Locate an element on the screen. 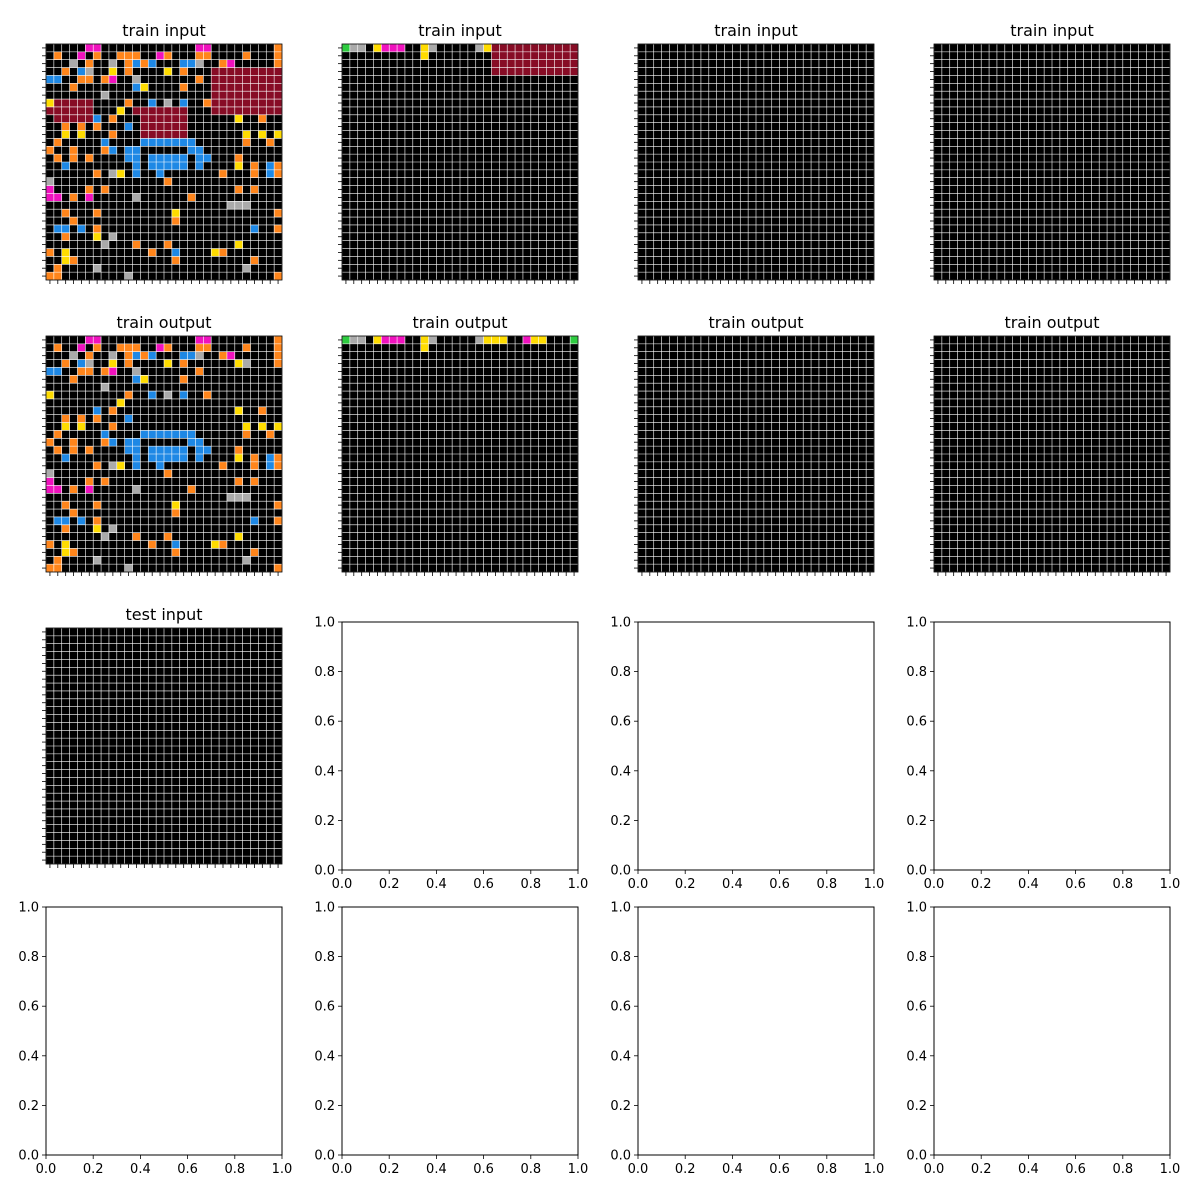 This screenshot has width=1200, height=1200. panel-0: train input is located at coordinates (162, 152).